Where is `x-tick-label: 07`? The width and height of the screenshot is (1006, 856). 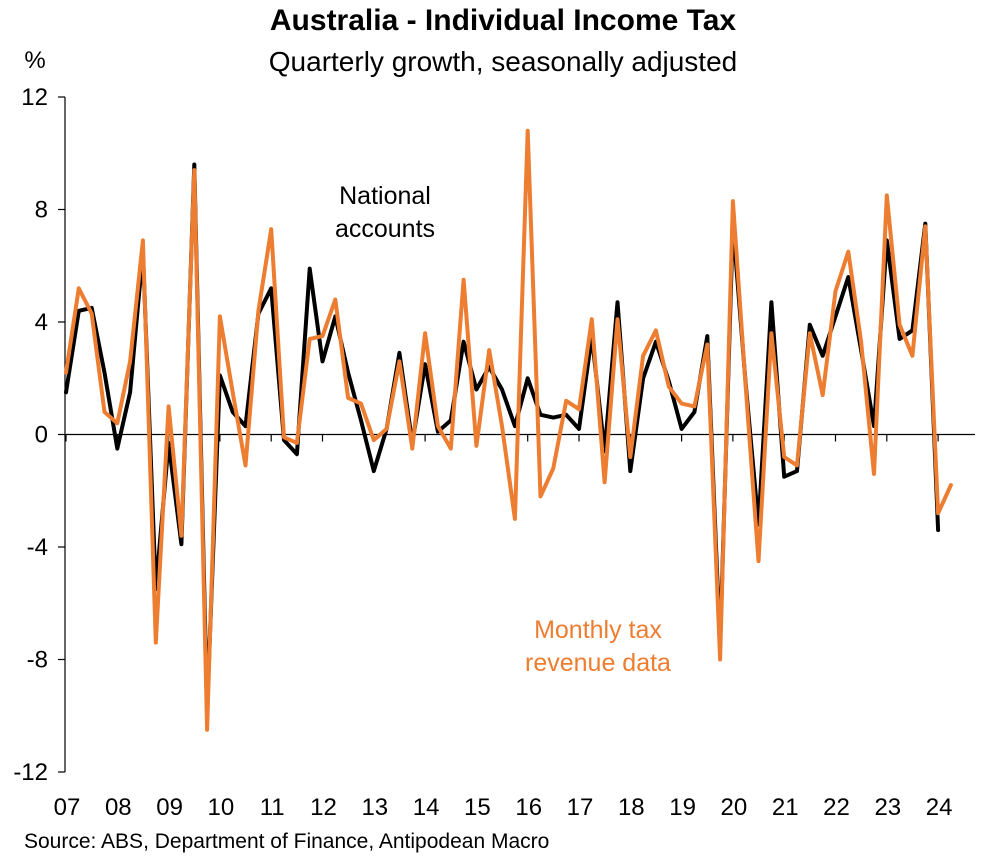
x-tick-label: 07 is located at coordinates (67, 807).